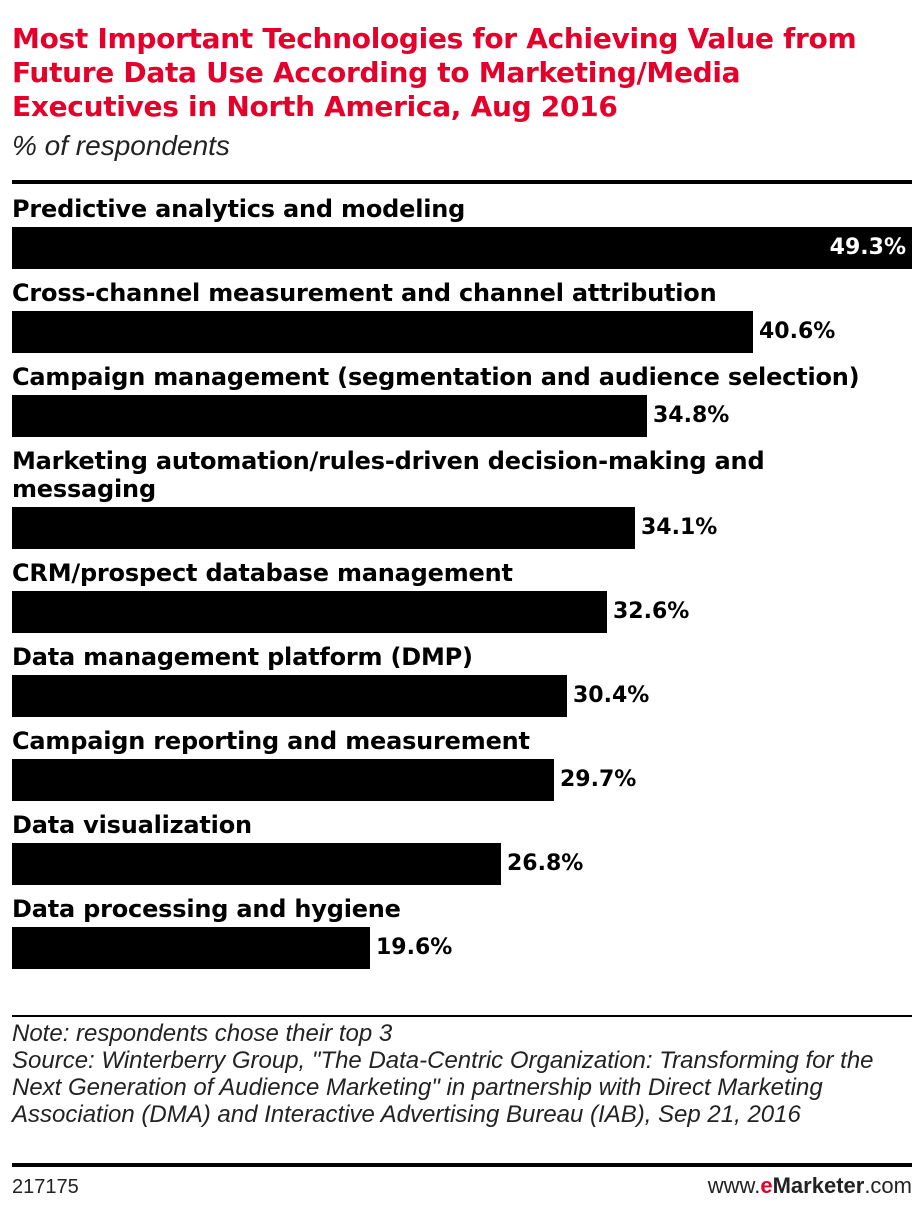 This screenshot has width=922, height=1211. I want to click on chart-id: 217175, so click(45, 1187).